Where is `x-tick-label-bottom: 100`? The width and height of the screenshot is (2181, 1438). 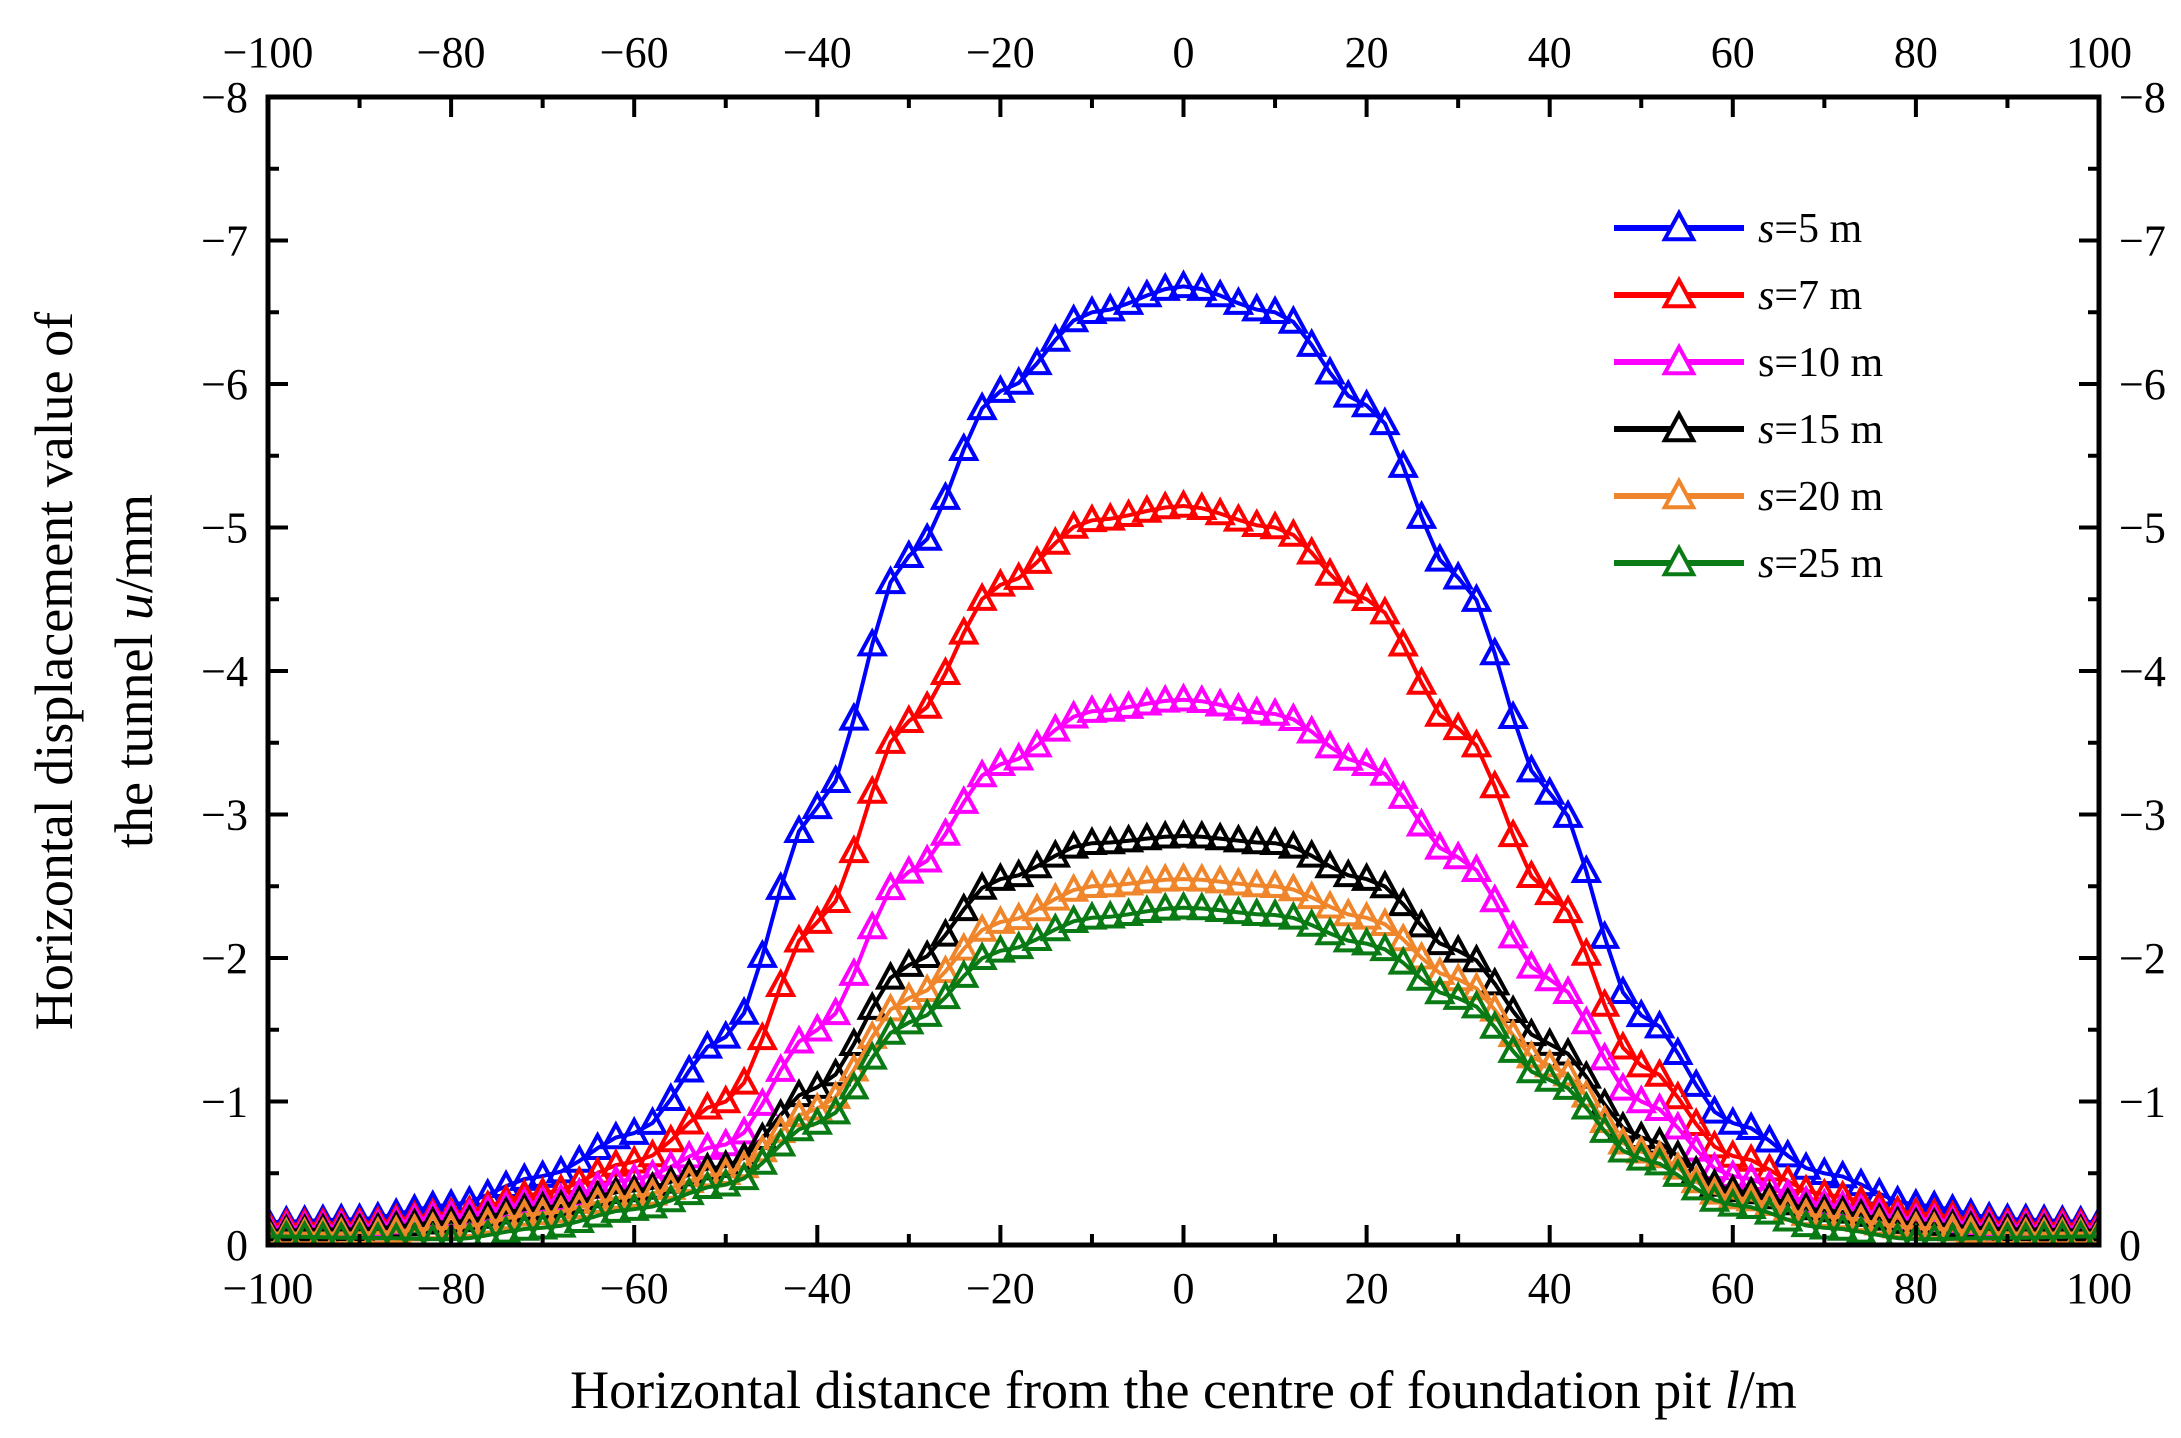 x-tick-label-bottom: 100 is located at coordinates (2099, 1288).